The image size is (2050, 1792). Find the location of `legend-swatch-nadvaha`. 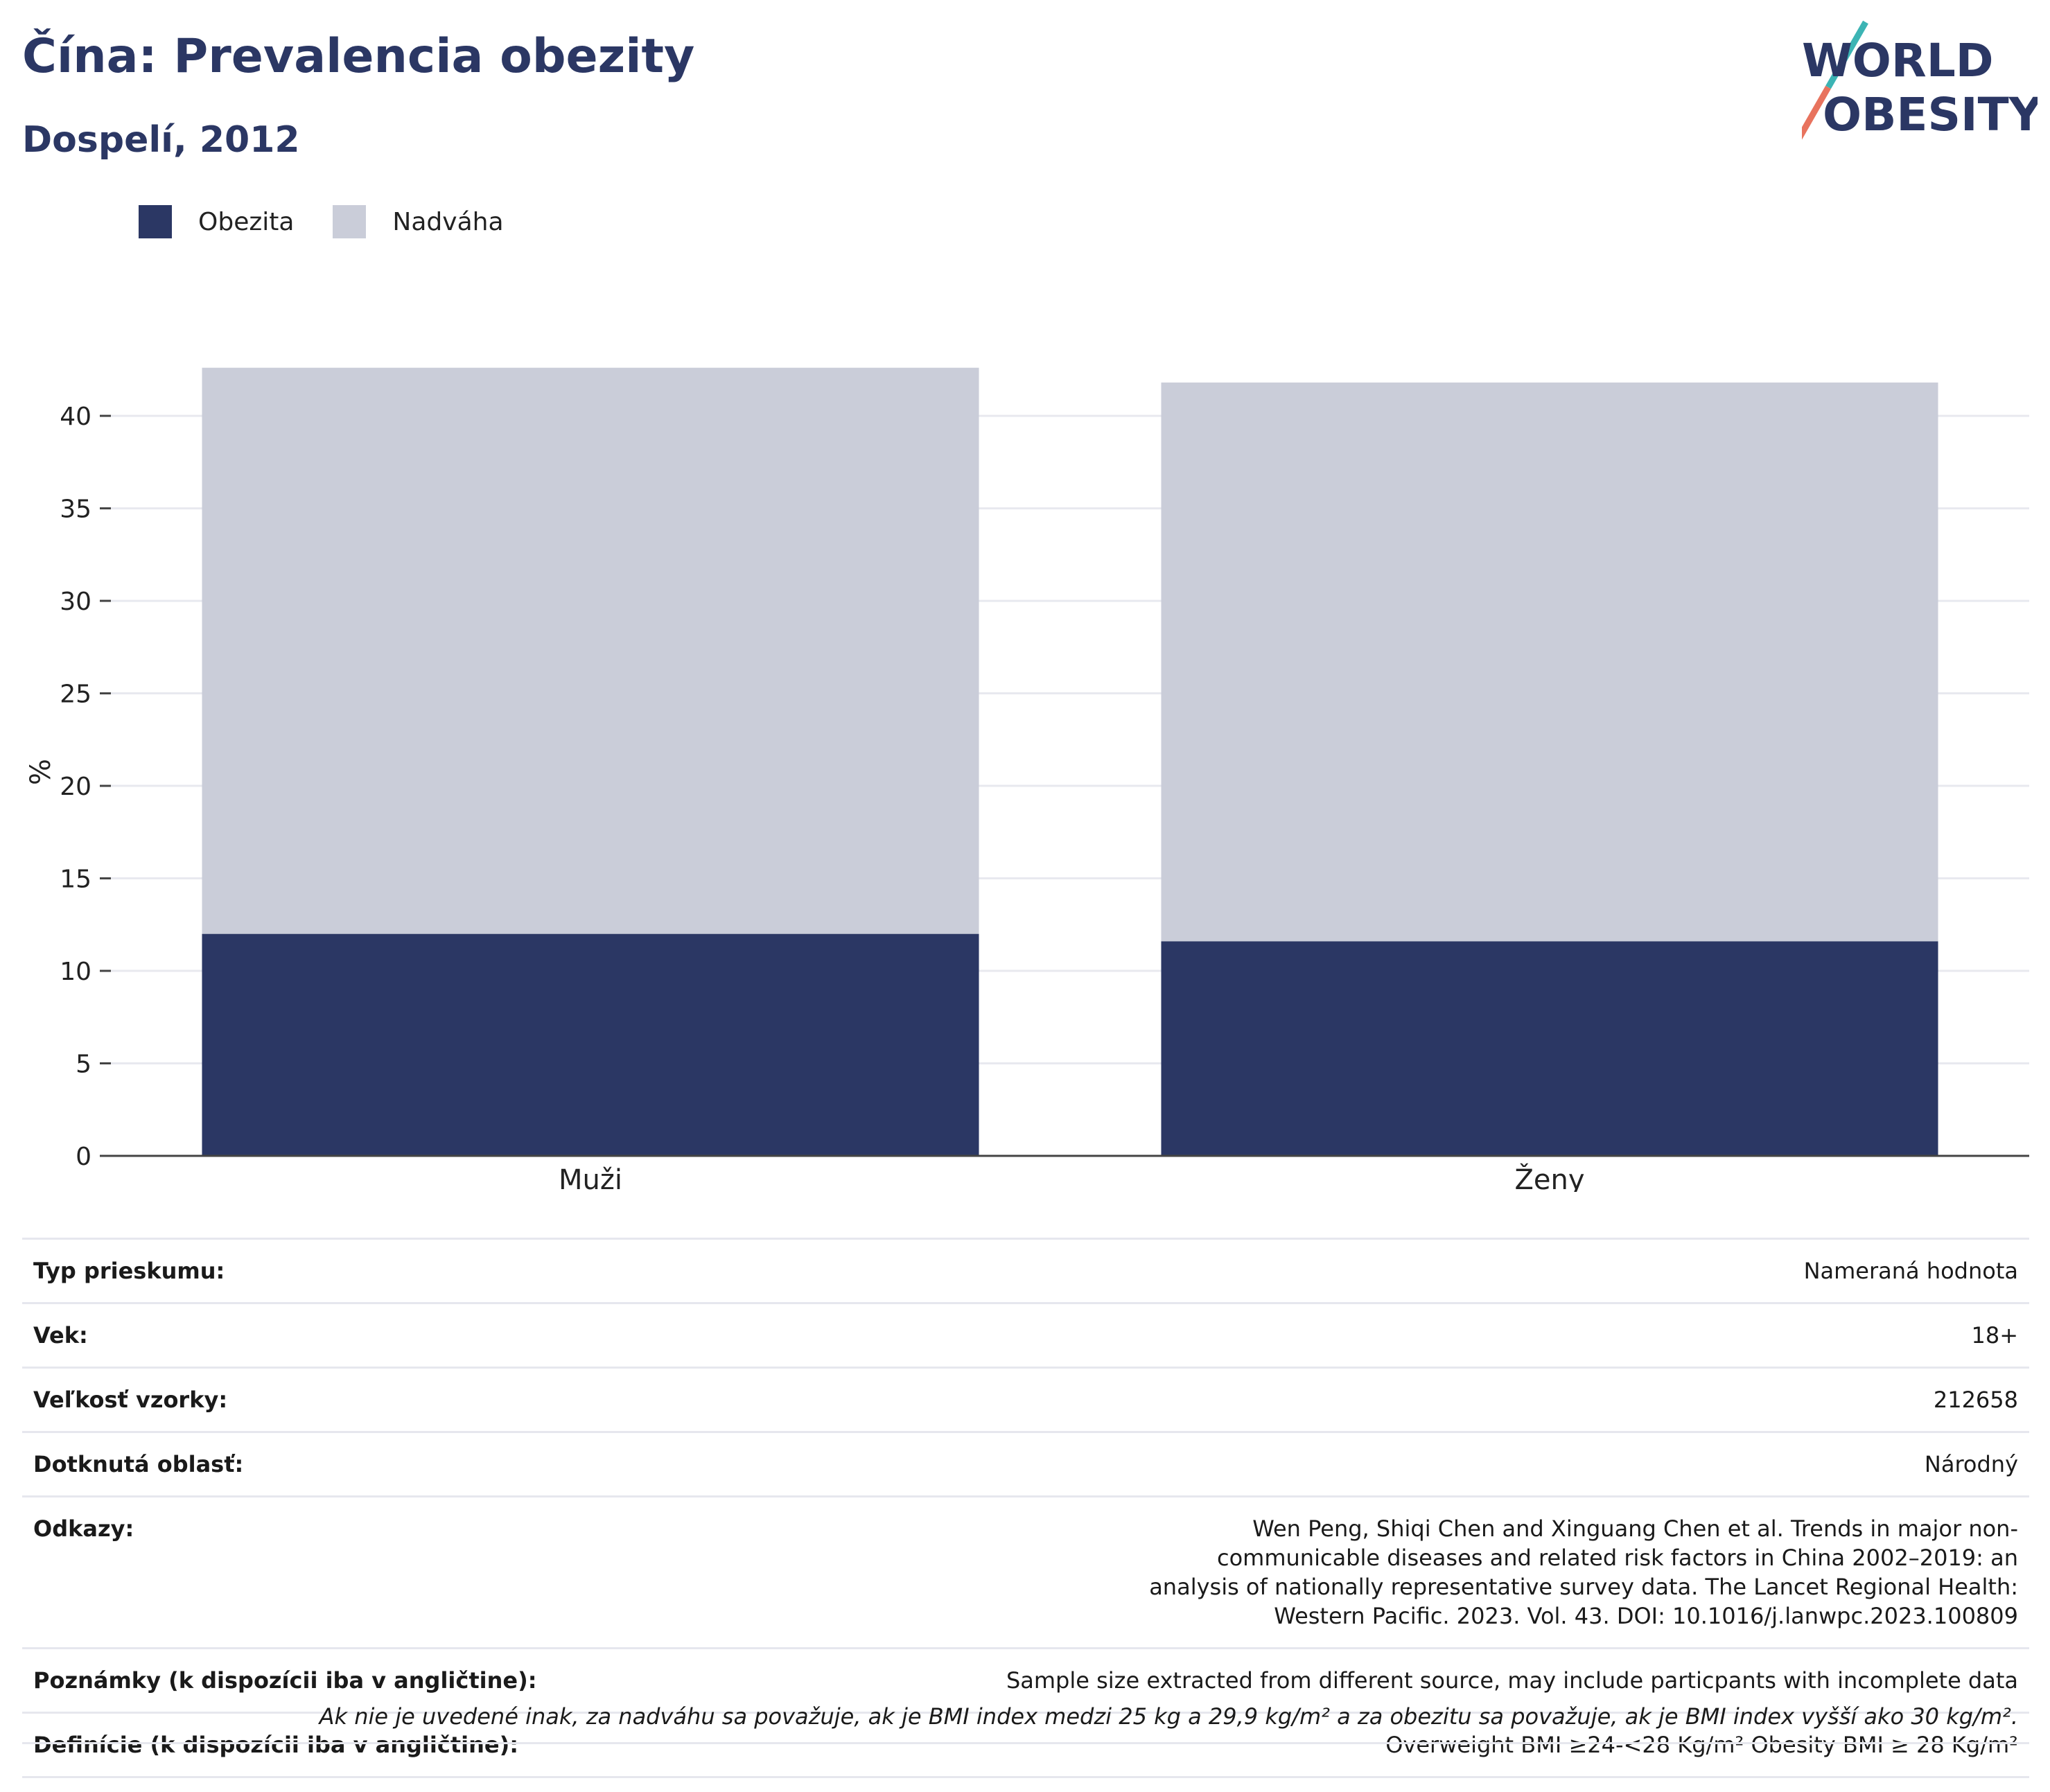

legend-swatch-nadvaha is located at coordinates (350, 222).